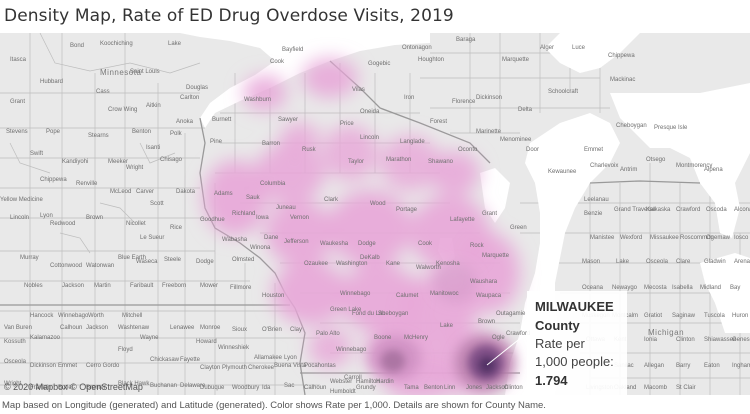 Image resolution: width=750 pixels, height=414 pixels. I want to click on county-label: Kewaunee, so click(562, 172).